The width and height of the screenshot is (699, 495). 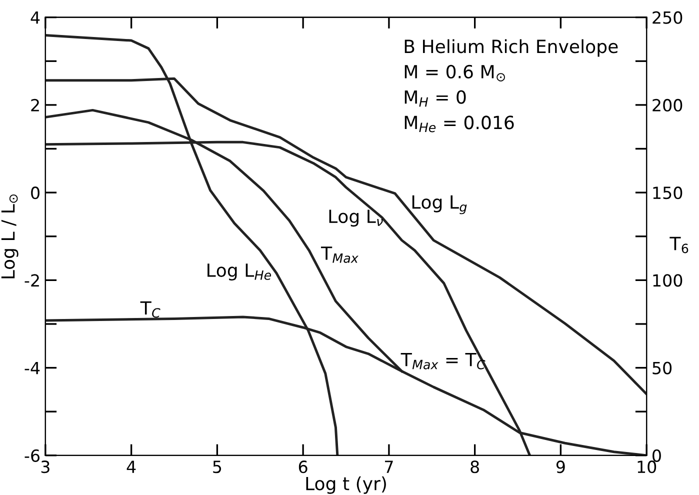 I want to click on annotation: B Helium Rich Envelope, so click(x=511, y=48).